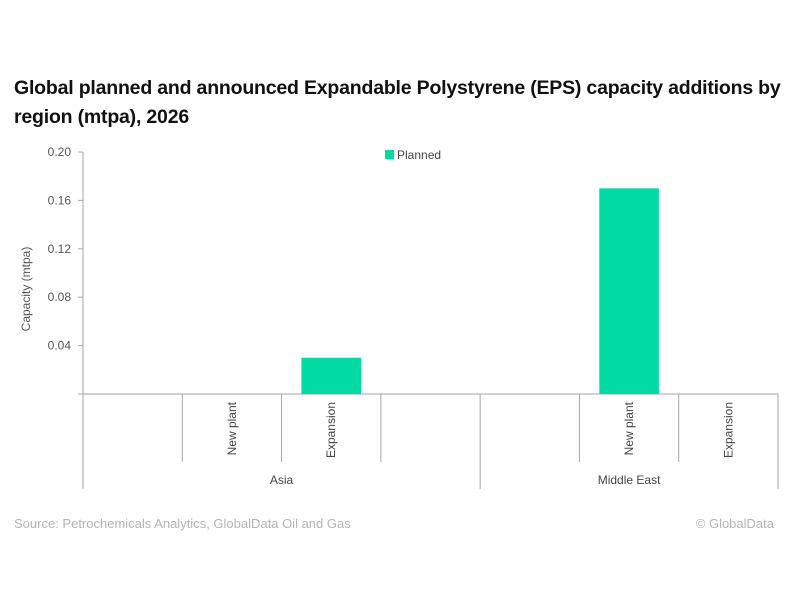 The width and height of the screenshot is (800, 600). Describe the element at coordinates (26, 289) in the screenshot. I see `y-axis-title: Capacity (mtpa)` at that location.